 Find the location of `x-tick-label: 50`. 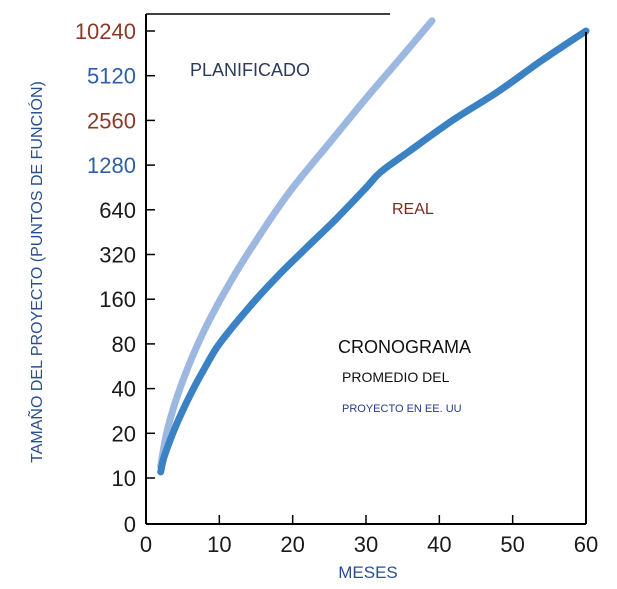

x-tick-label: 50 is located at coordinates (512, 544).